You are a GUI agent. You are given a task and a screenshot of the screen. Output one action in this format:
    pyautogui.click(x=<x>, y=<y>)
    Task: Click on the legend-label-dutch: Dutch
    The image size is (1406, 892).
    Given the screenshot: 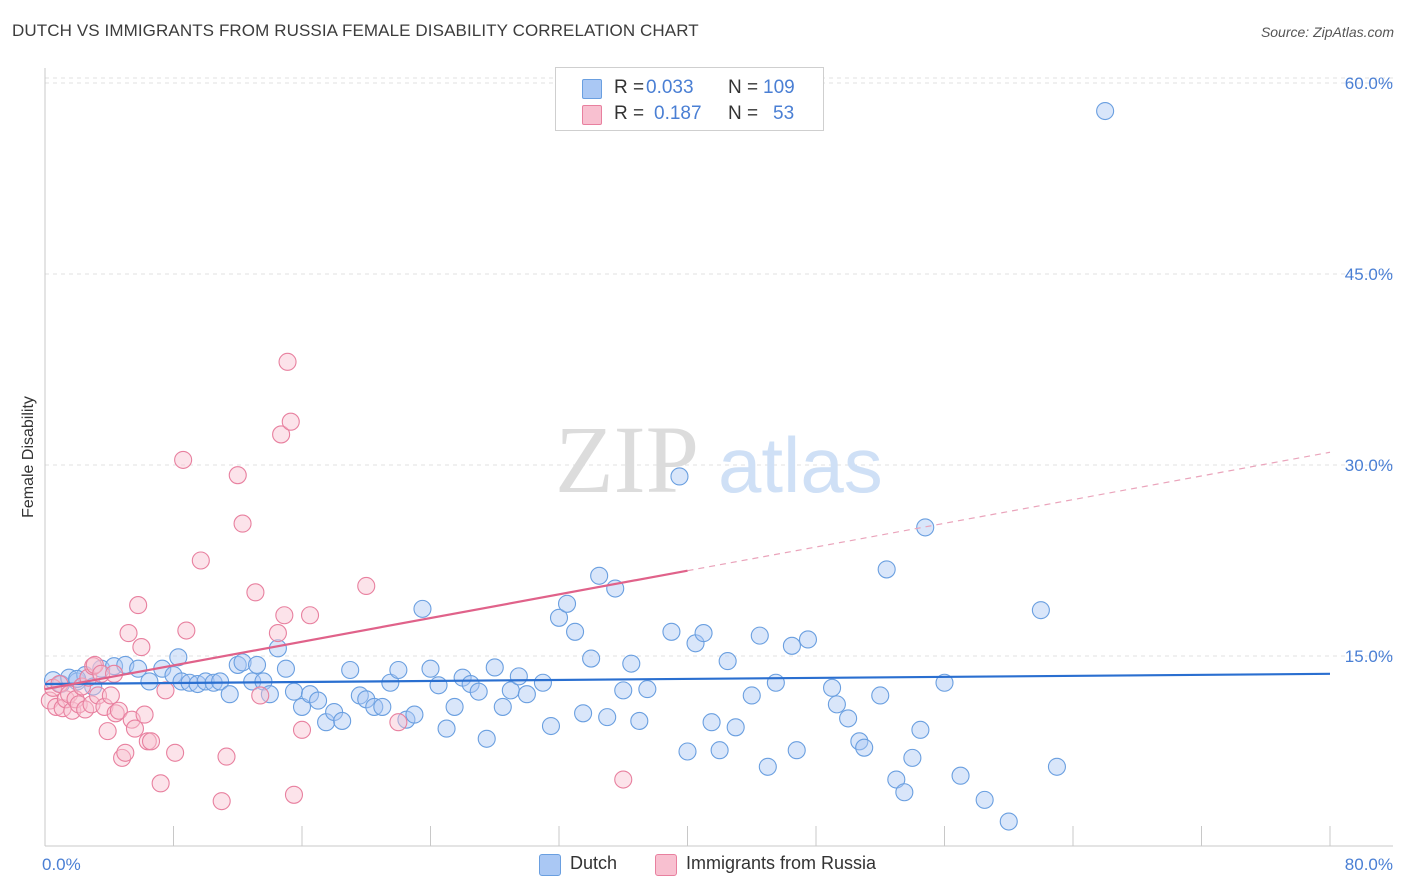 What is the action you would take?
    pyautogui.click(x=594, y=863)
    